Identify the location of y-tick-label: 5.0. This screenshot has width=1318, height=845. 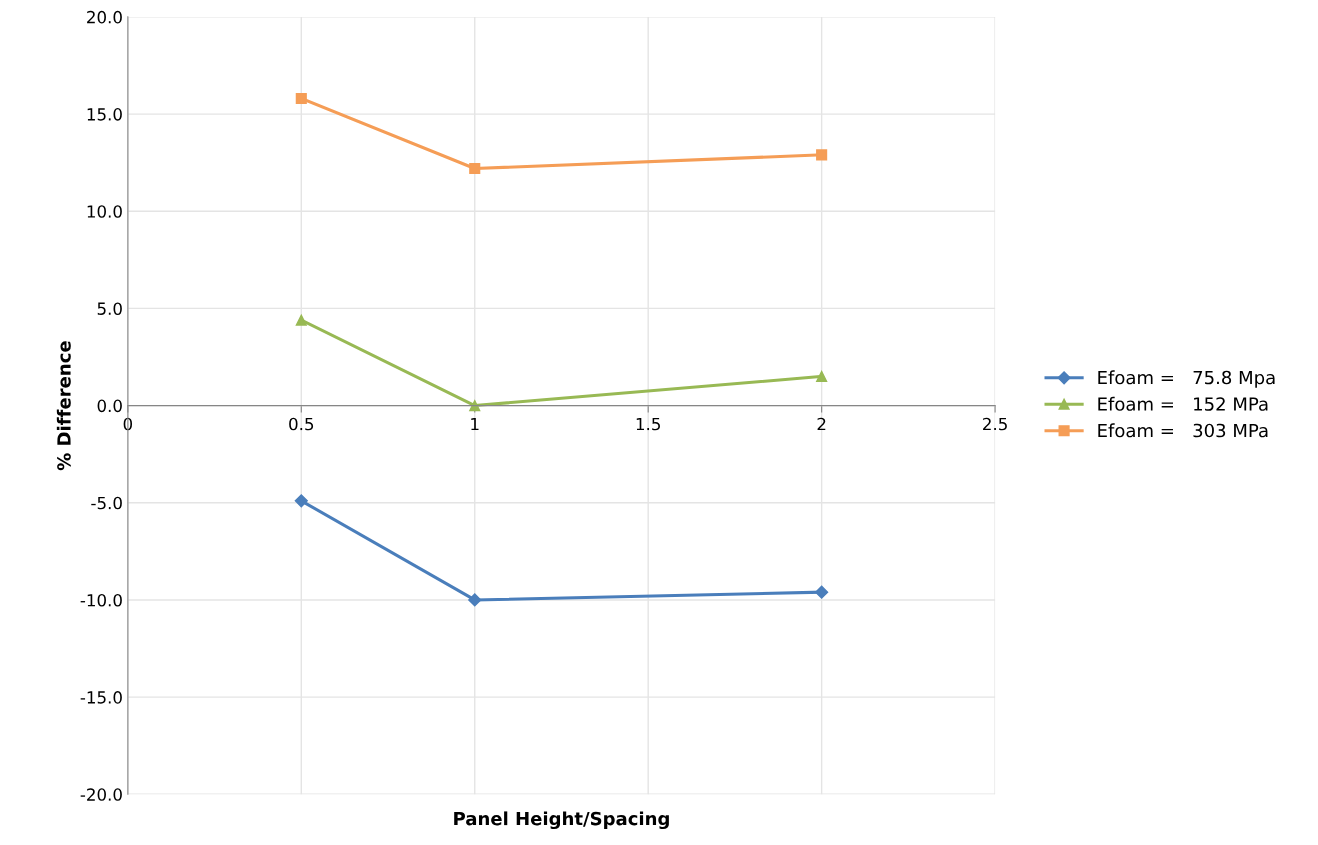
(109, 308).